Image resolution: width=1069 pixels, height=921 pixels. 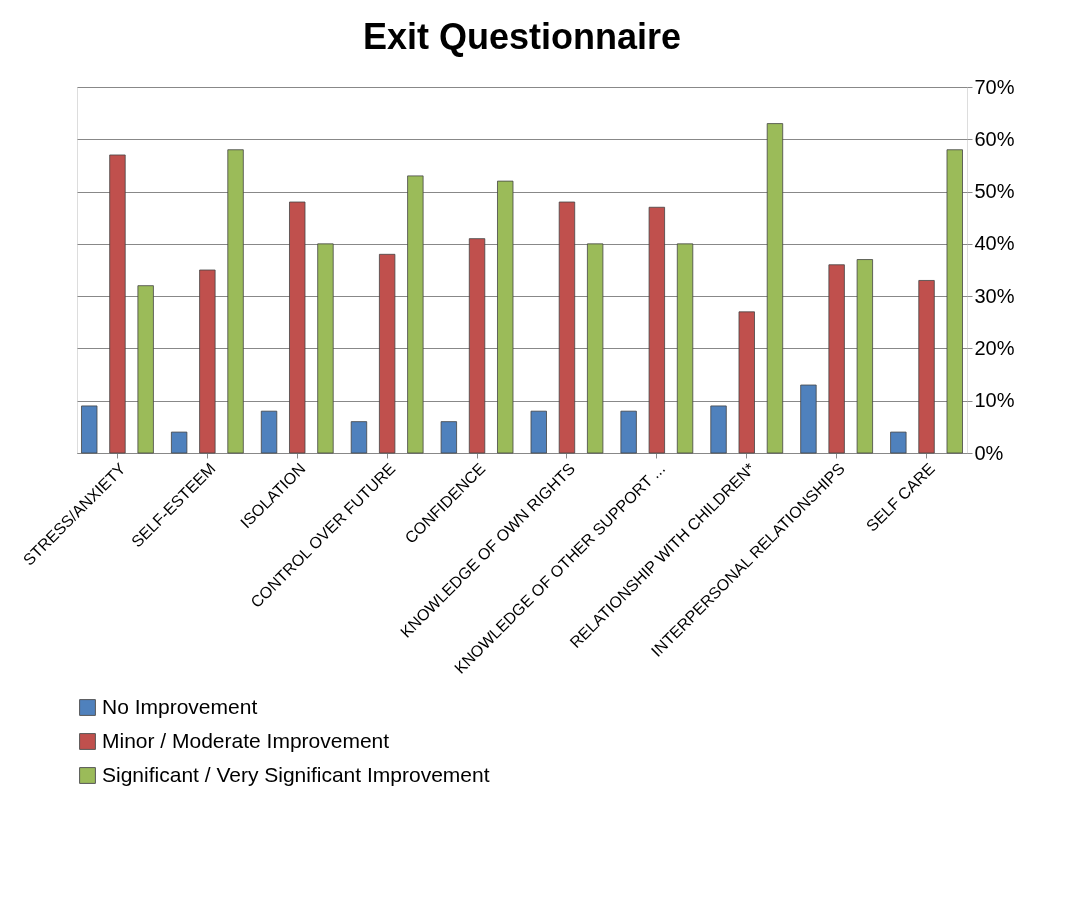 What do you see at coordinates (296, 774) in the screenshot?
I see `legend-label: Significant / Very Significant Improvement` at bounding box center [296, 774].